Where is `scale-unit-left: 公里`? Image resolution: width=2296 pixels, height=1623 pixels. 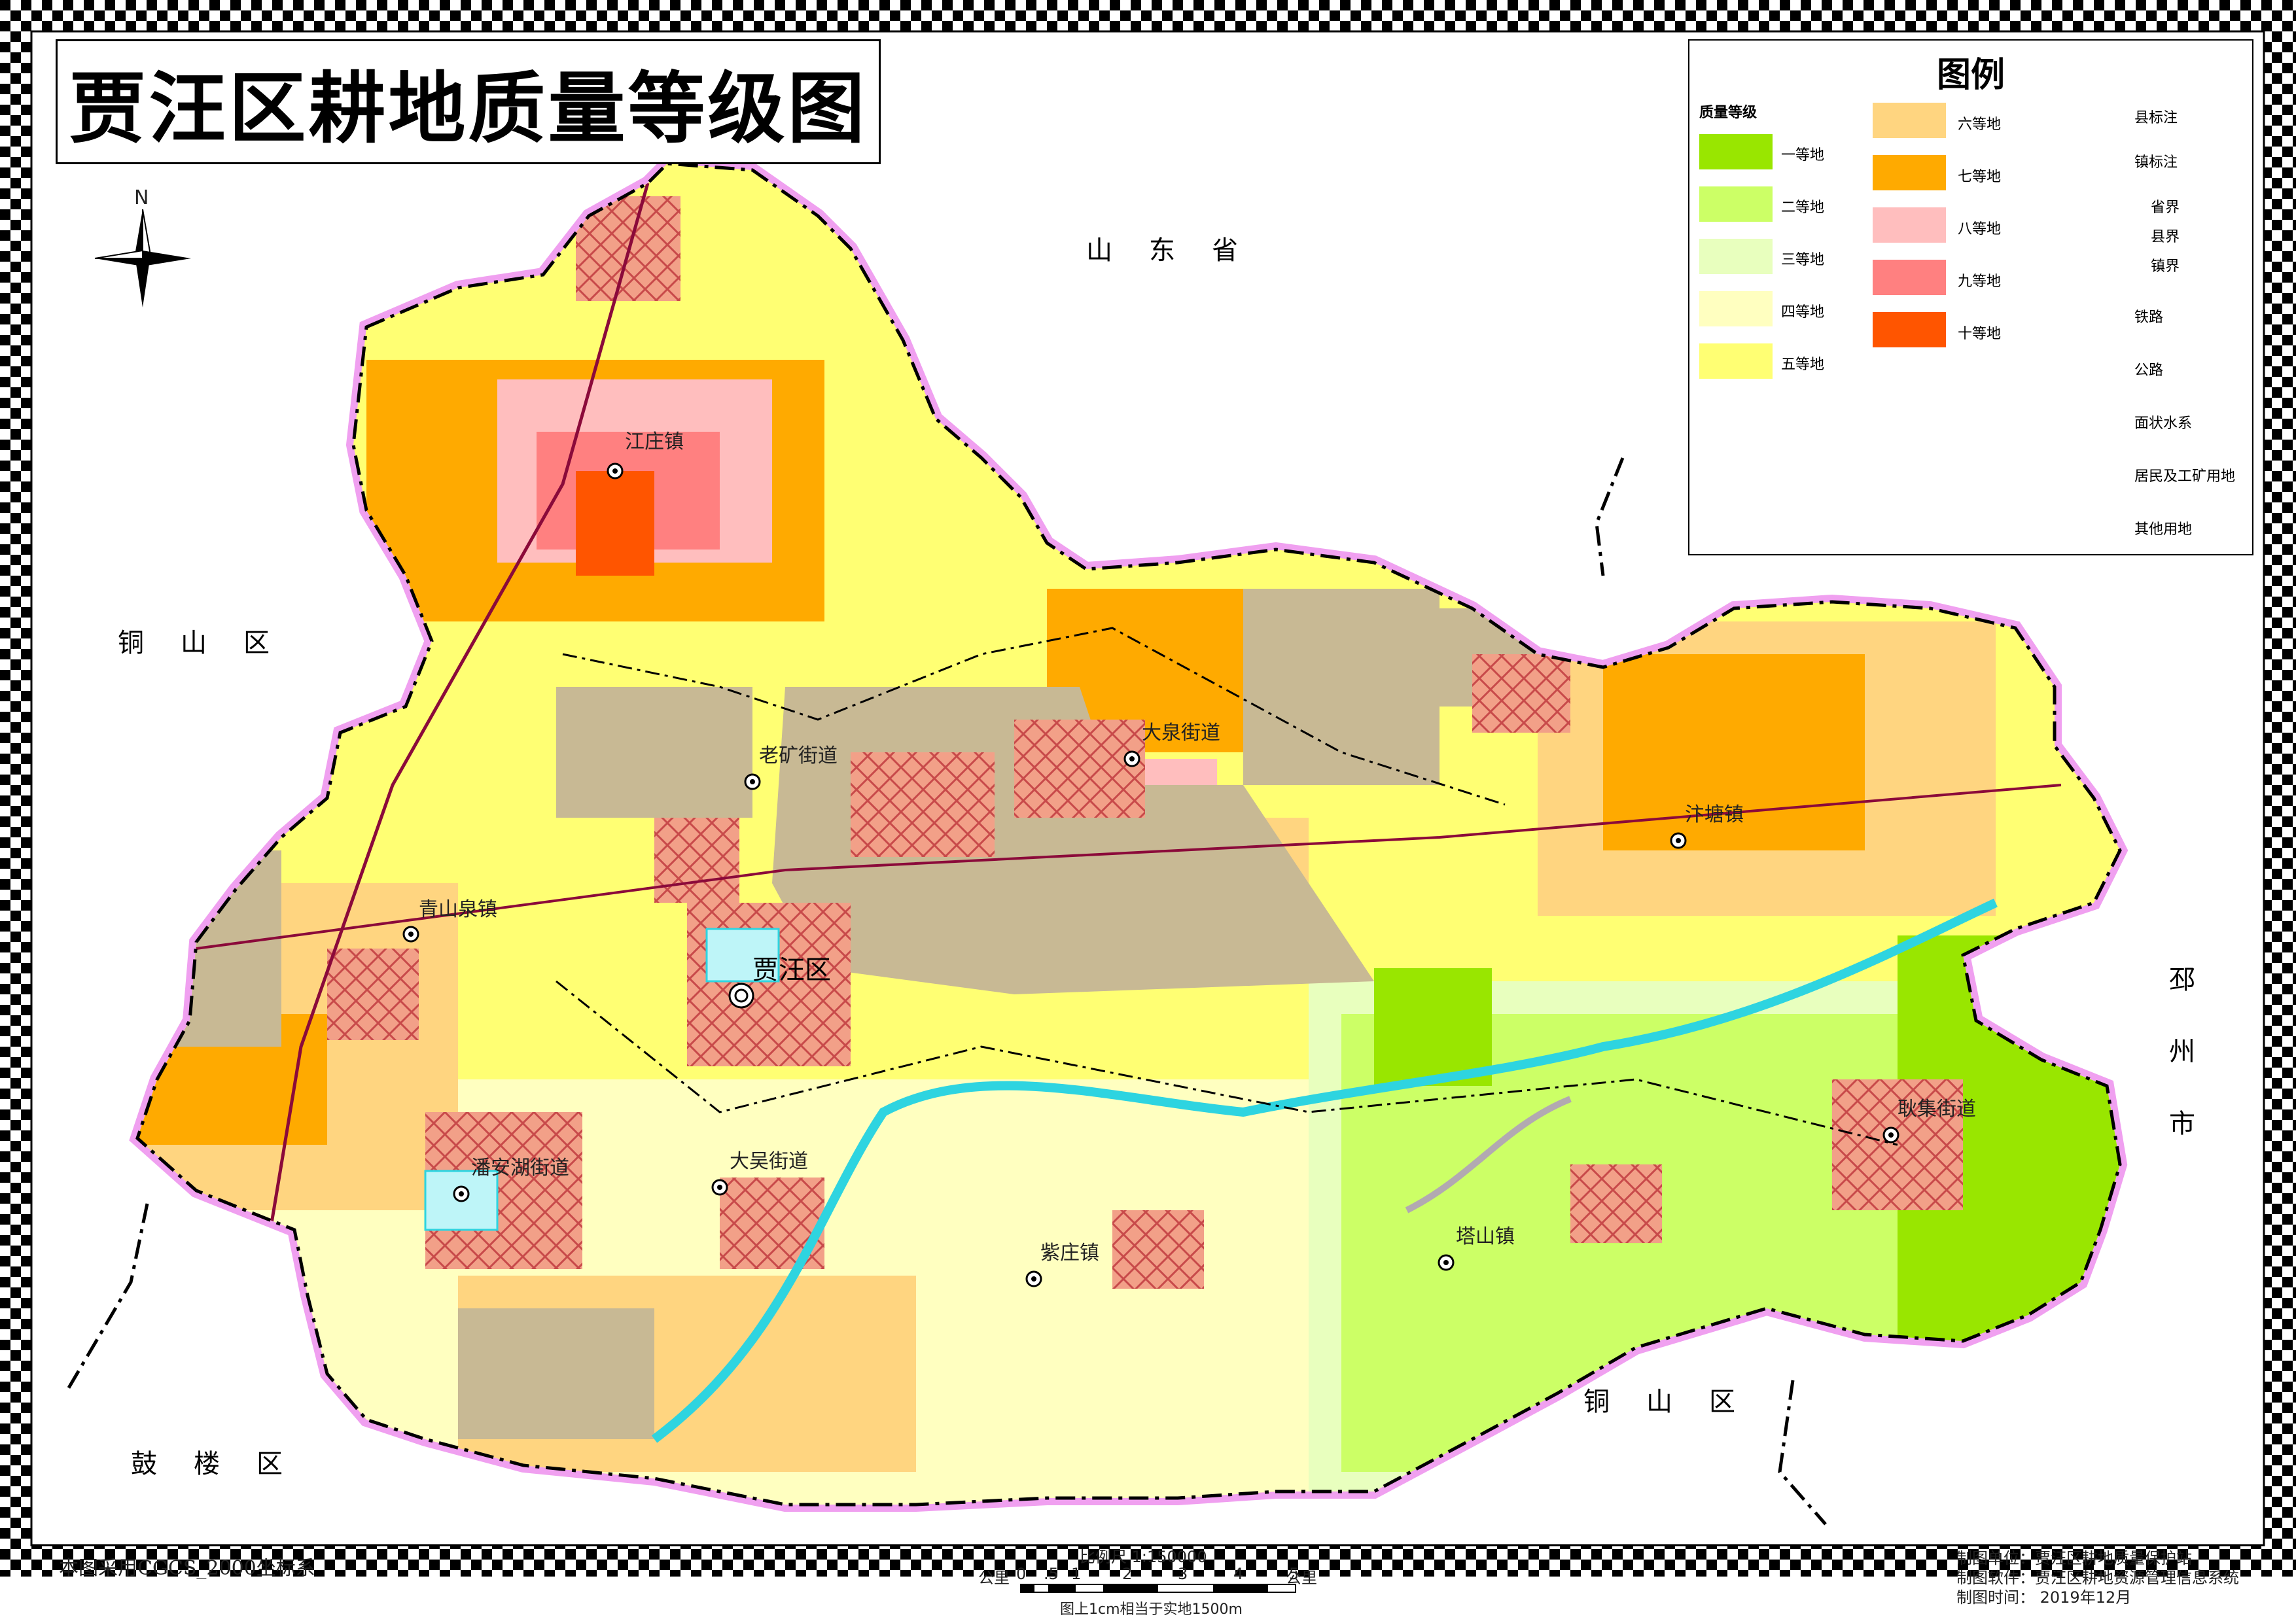
scale-unit-left: 公里 is located at coordinates (994, 1578).